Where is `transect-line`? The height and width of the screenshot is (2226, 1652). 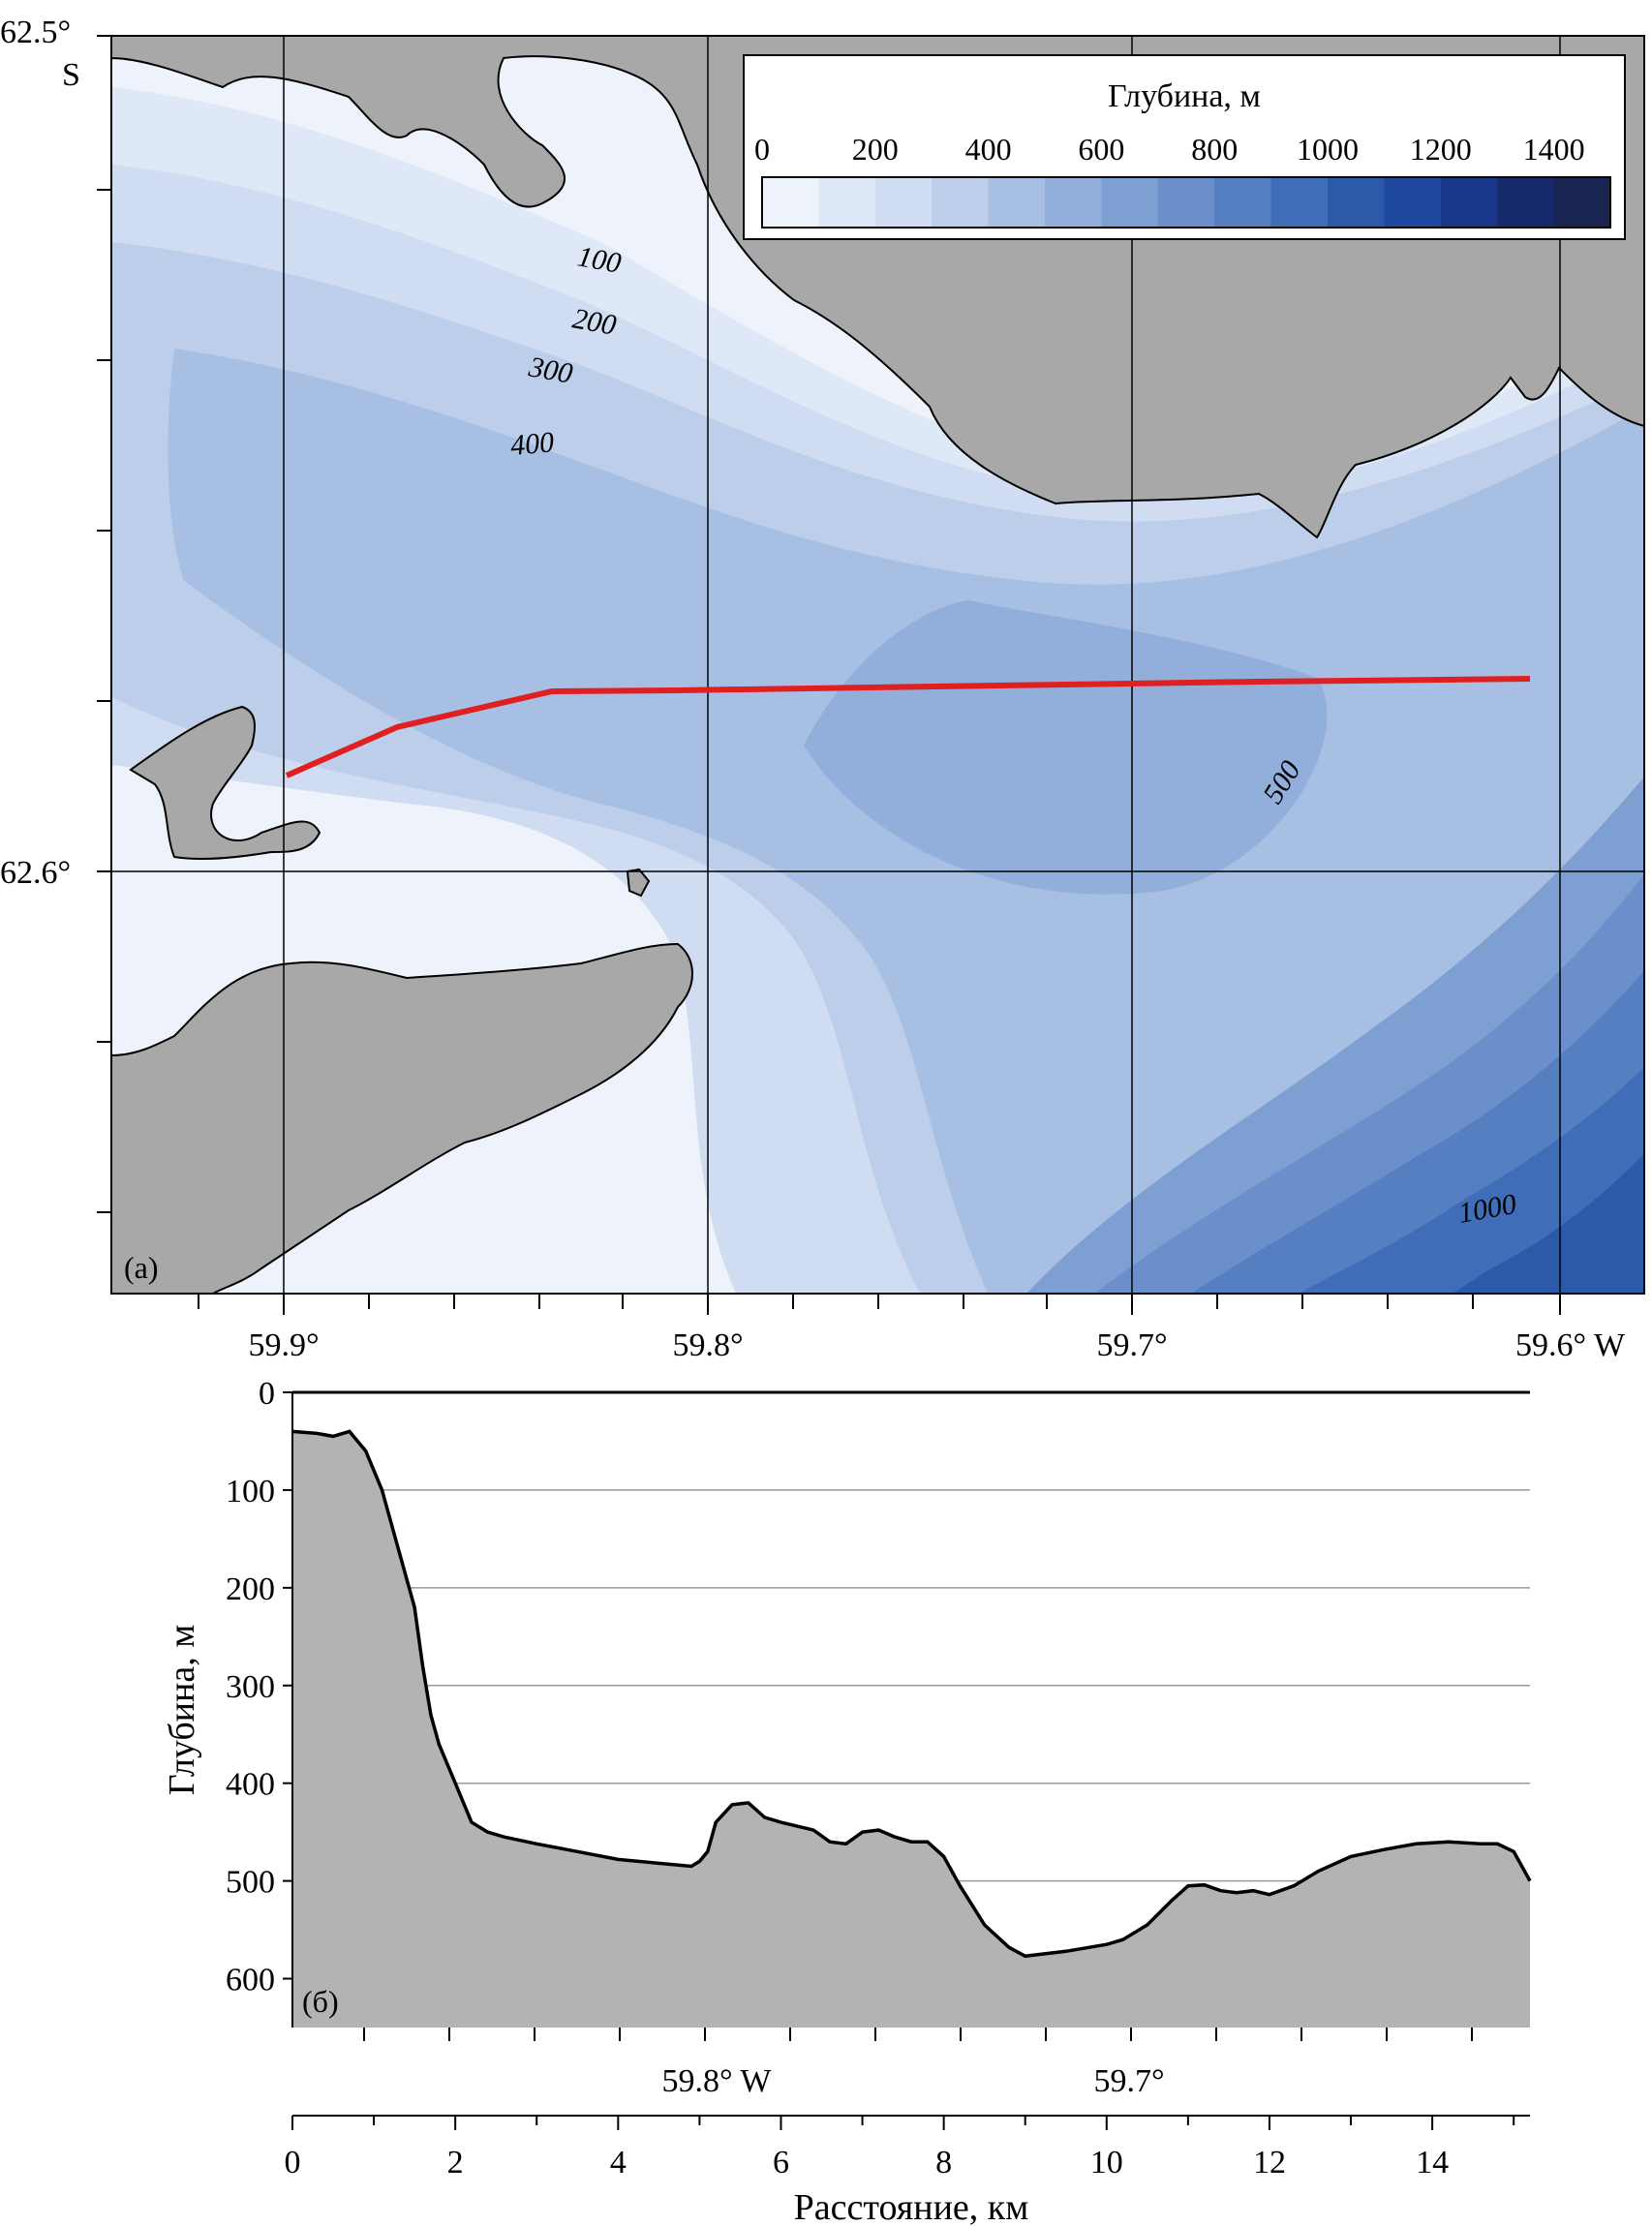 transect-line is located at coordinates (908, 727).